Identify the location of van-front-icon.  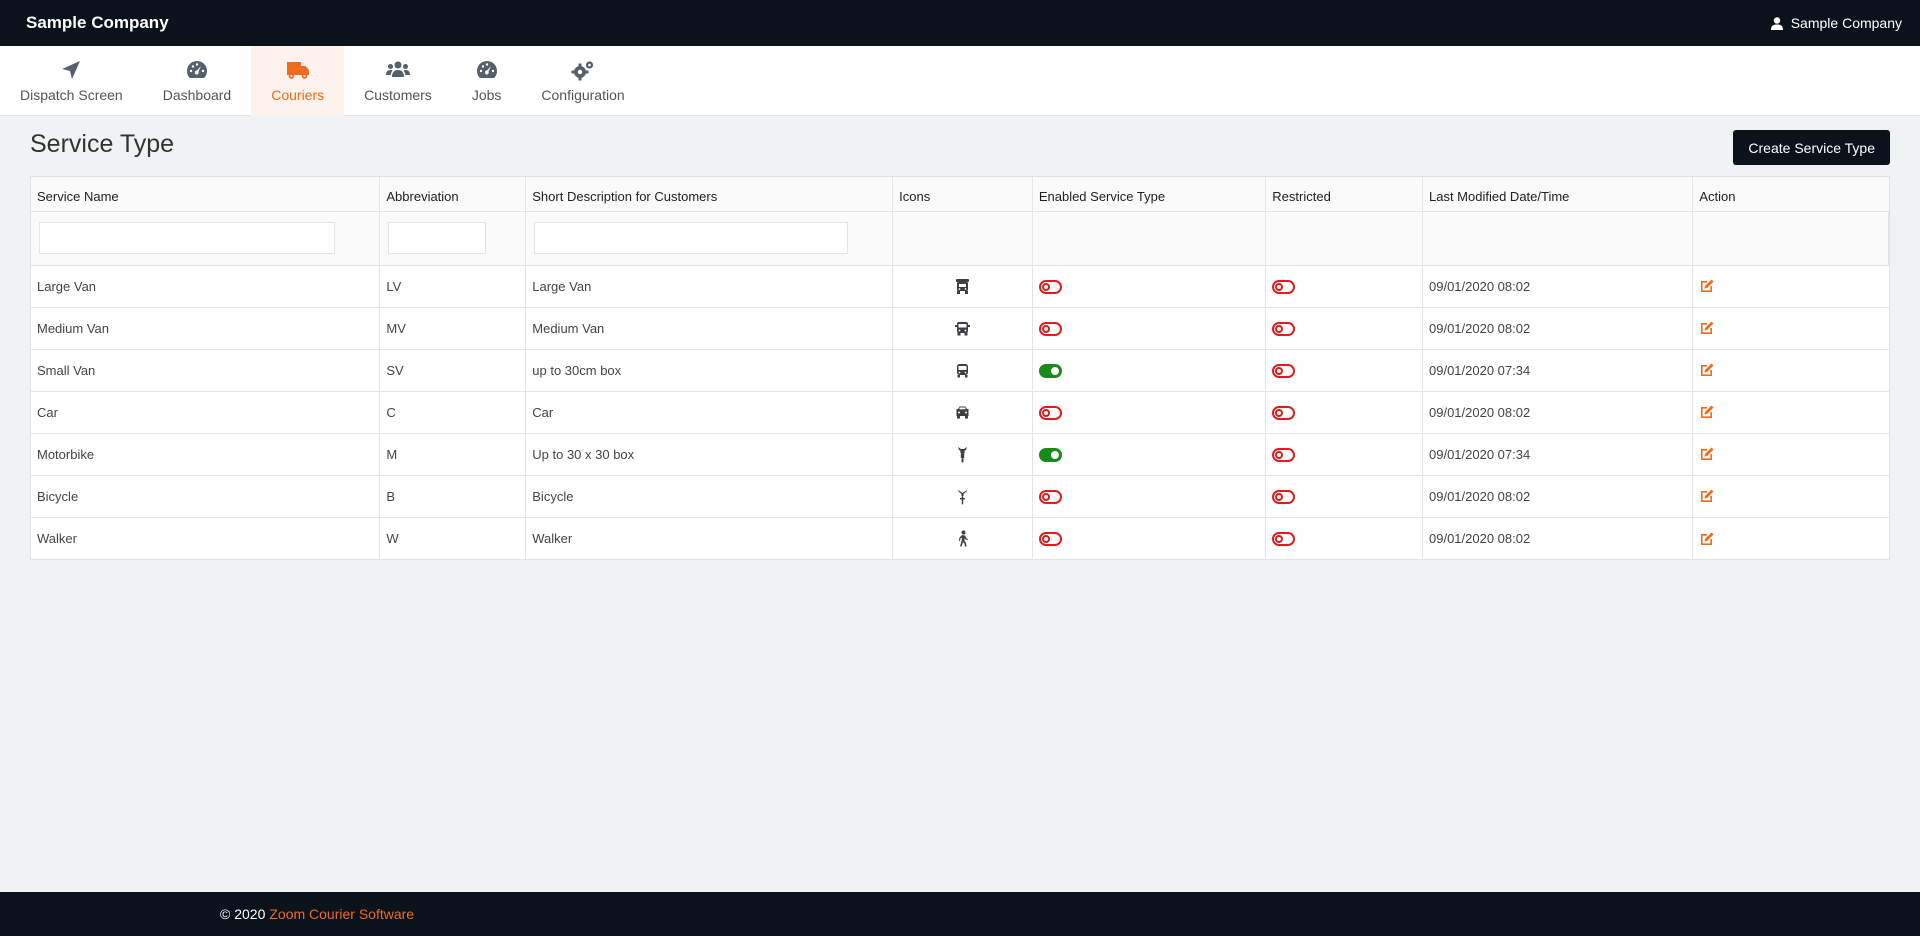
(962, 328).